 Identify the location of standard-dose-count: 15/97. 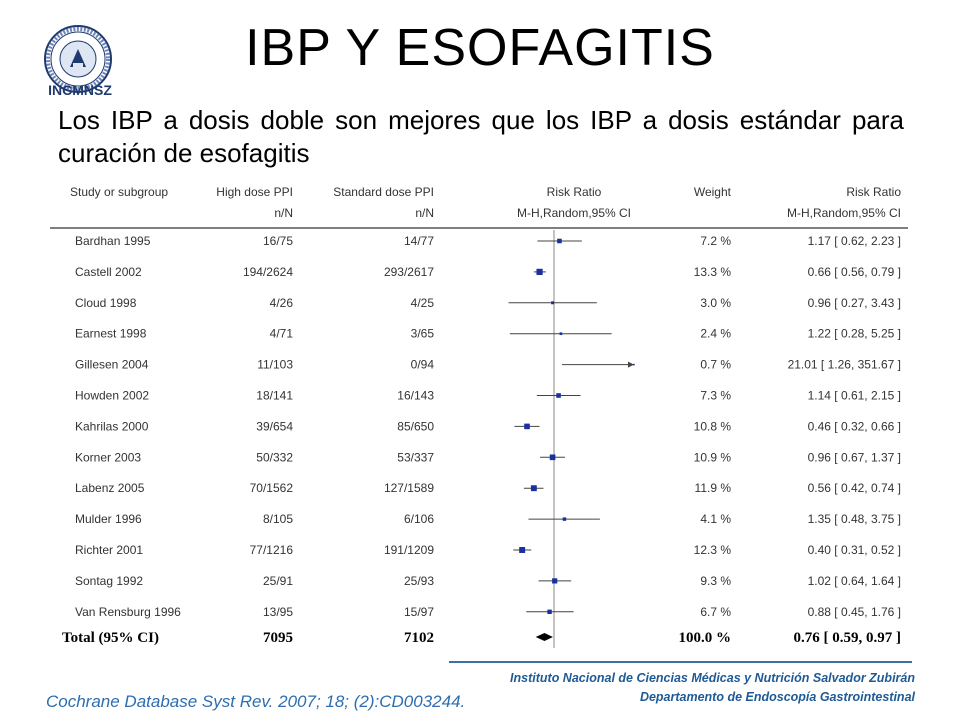
(419, 612).